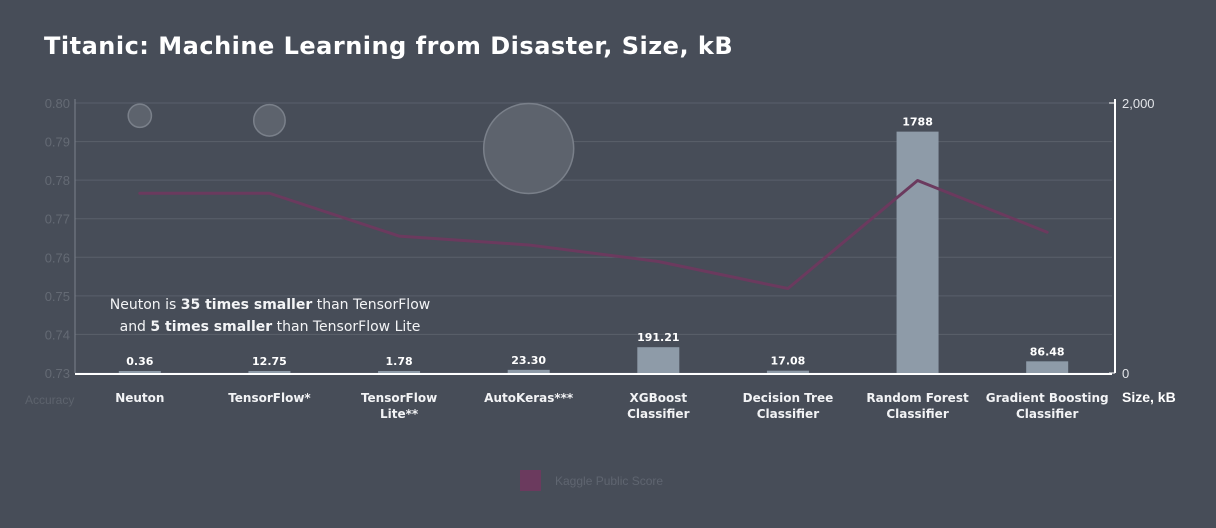  What do you see at coordinates (57, 334) in the screenshot?
I see `y-left-tick-label: 0.74` at bounding box center [57, 334].